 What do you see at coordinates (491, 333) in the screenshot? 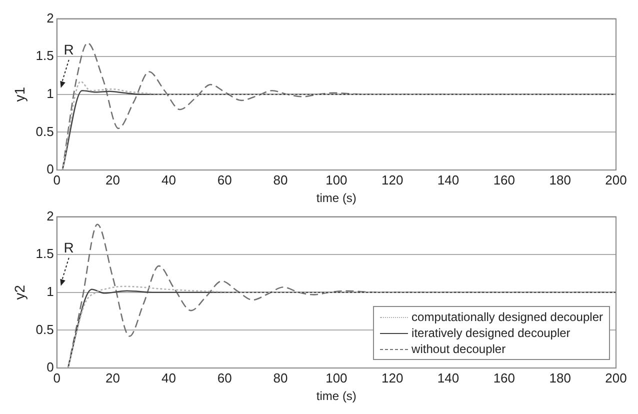
I see `legend-label: iteratively designed decoupler` at bounding box center [491, 333].